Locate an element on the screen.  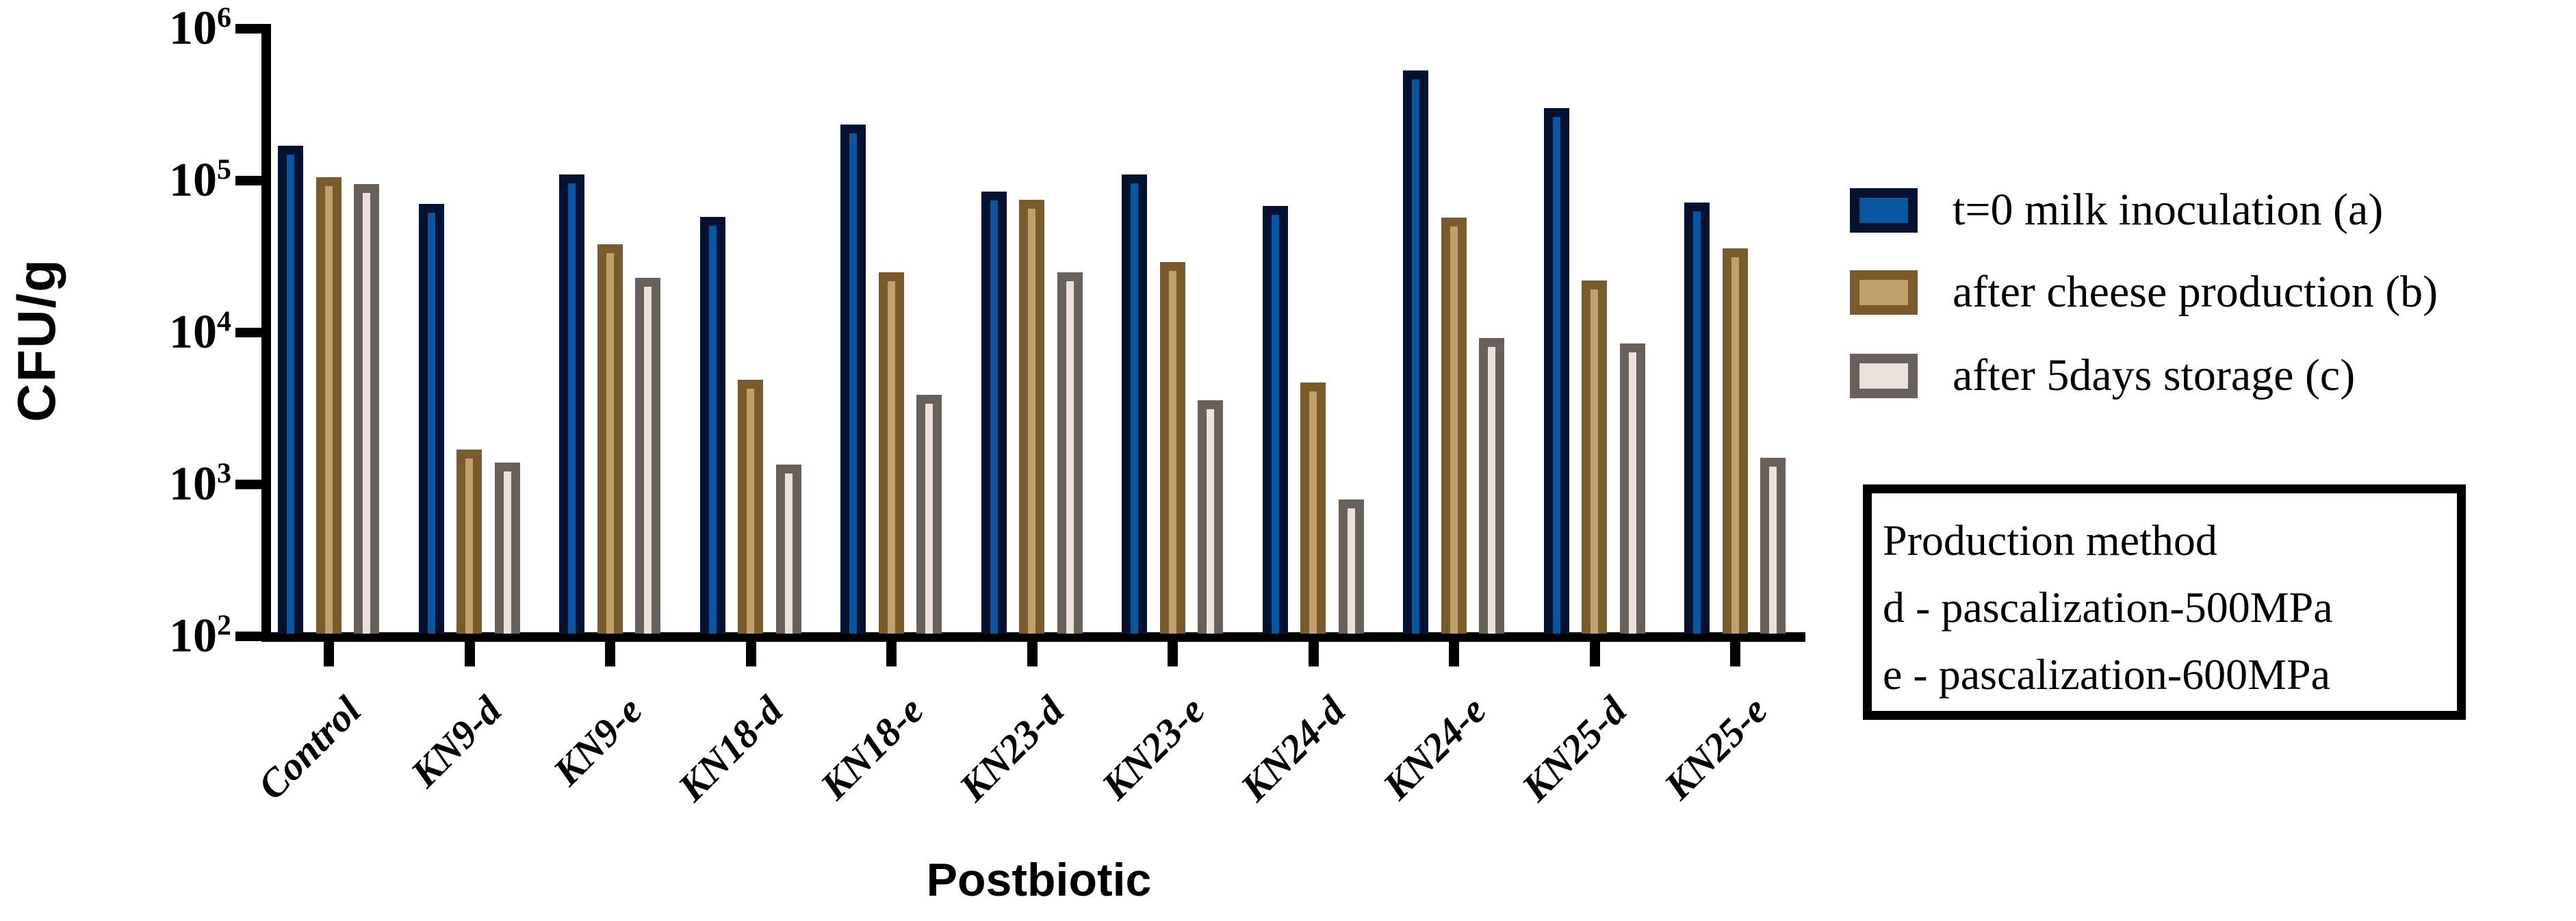
x-category-label: KN9-e is located at coordinates (597, 741).